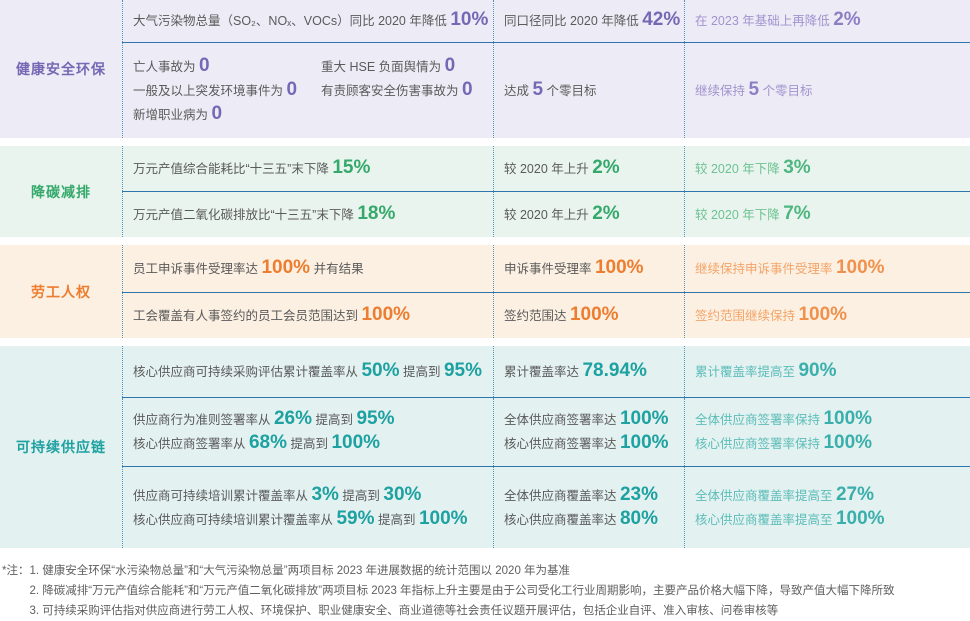 This screenshot has height=621, width=970. I want to click on metric-value: 30%, so click(402, 494).